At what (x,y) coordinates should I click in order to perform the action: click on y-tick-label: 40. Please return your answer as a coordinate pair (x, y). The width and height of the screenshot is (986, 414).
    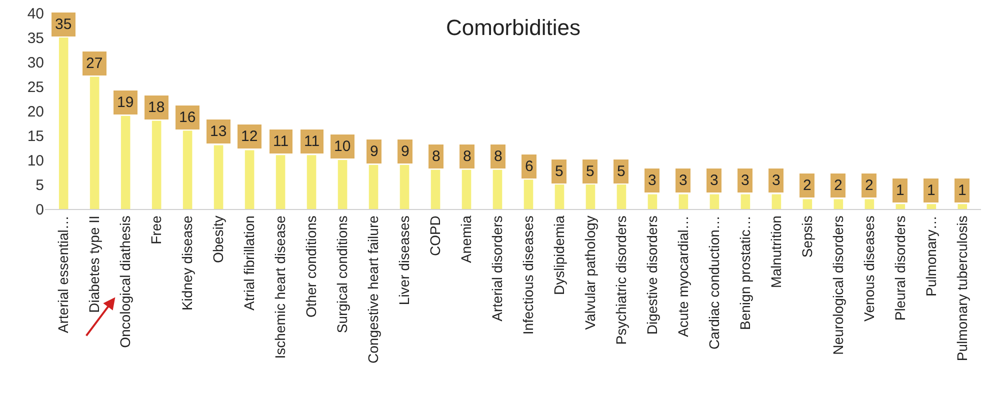
    Looking at the image, I should click on (35, 13).